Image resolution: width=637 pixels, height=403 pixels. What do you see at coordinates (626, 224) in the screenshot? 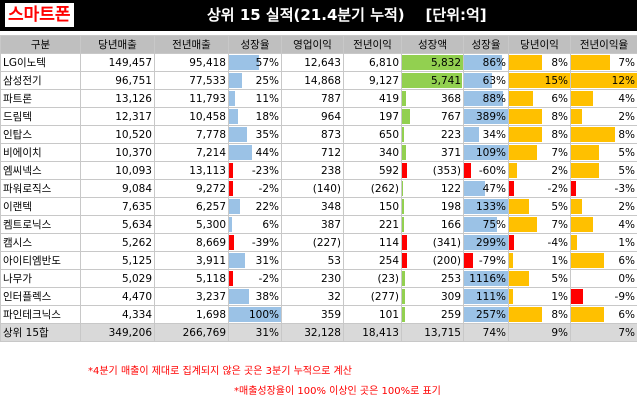
I see `cell-value: 4%` at bounding box center [626, 224].